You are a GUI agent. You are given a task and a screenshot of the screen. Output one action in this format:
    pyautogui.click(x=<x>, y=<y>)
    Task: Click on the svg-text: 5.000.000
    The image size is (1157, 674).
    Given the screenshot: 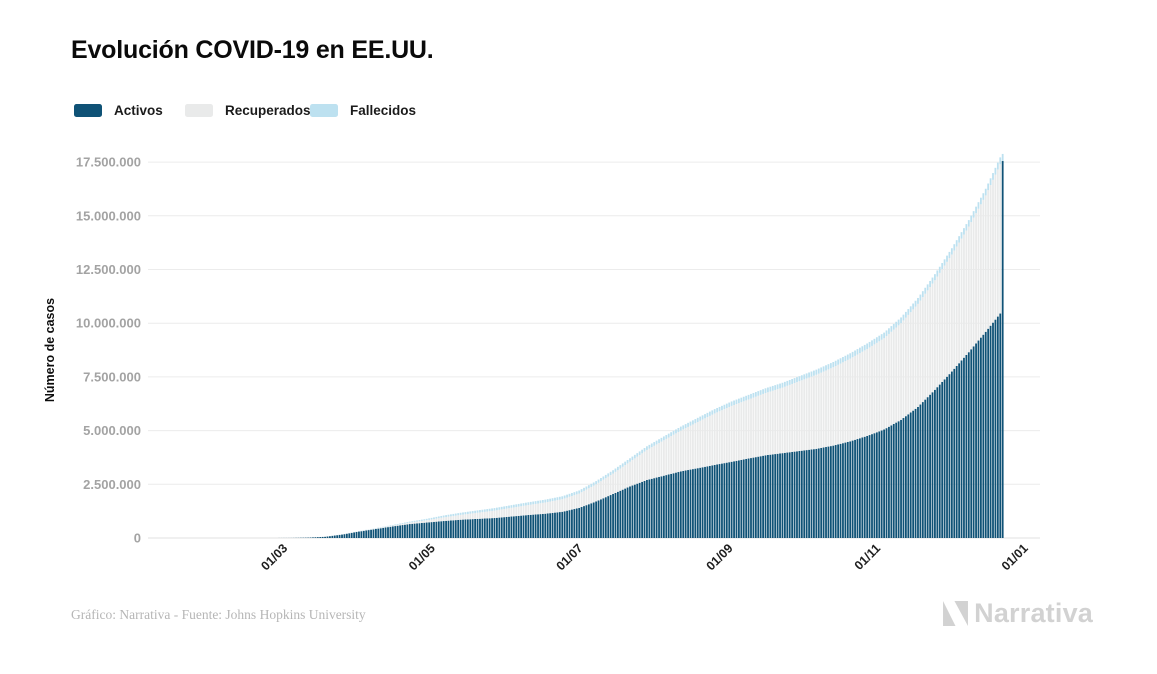 What is the action you would take?
    pyautogui.click(x=112, y=430)
    